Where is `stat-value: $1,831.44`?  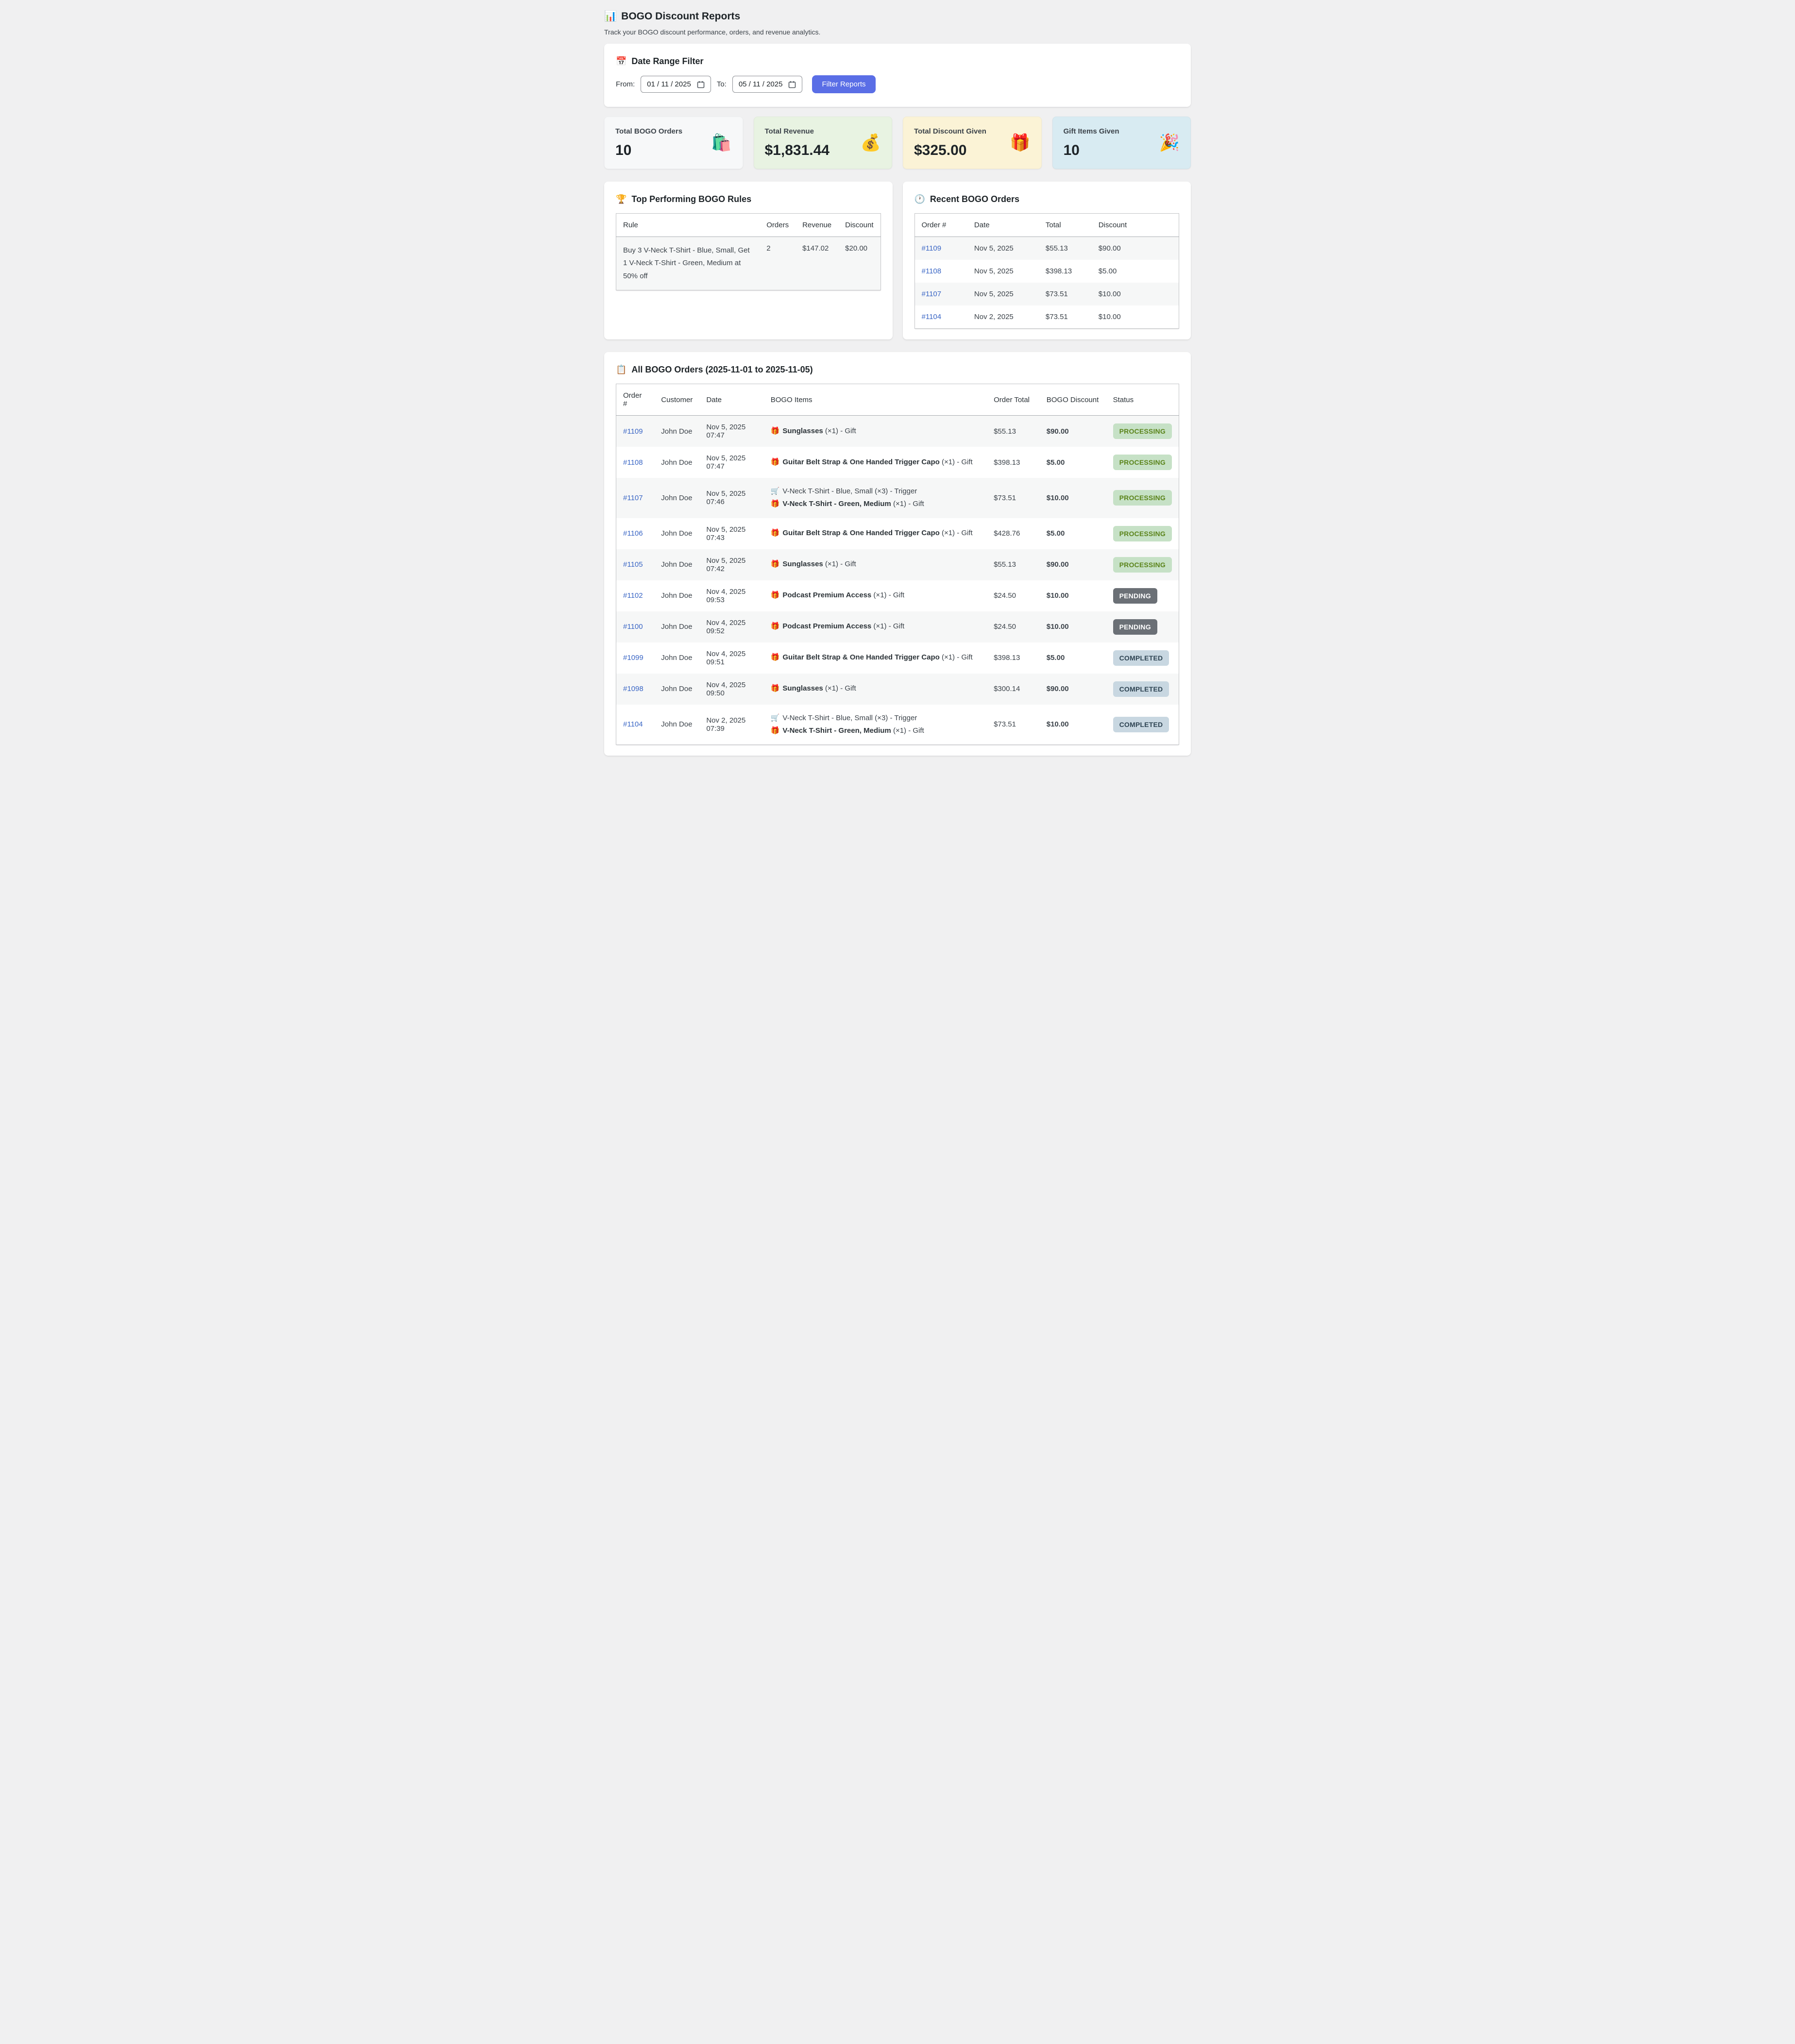
stat-value: $1,831.44 is located at coordinates (797, 150).